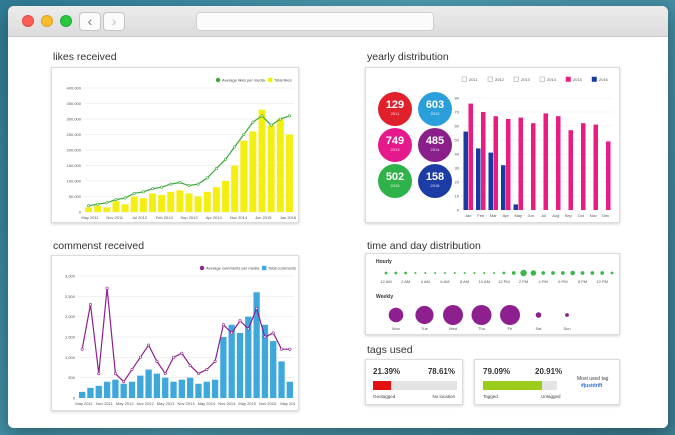 This screenshot has width=675, height=435. I want to click on comments-title: commenst received, so click(99, 246).